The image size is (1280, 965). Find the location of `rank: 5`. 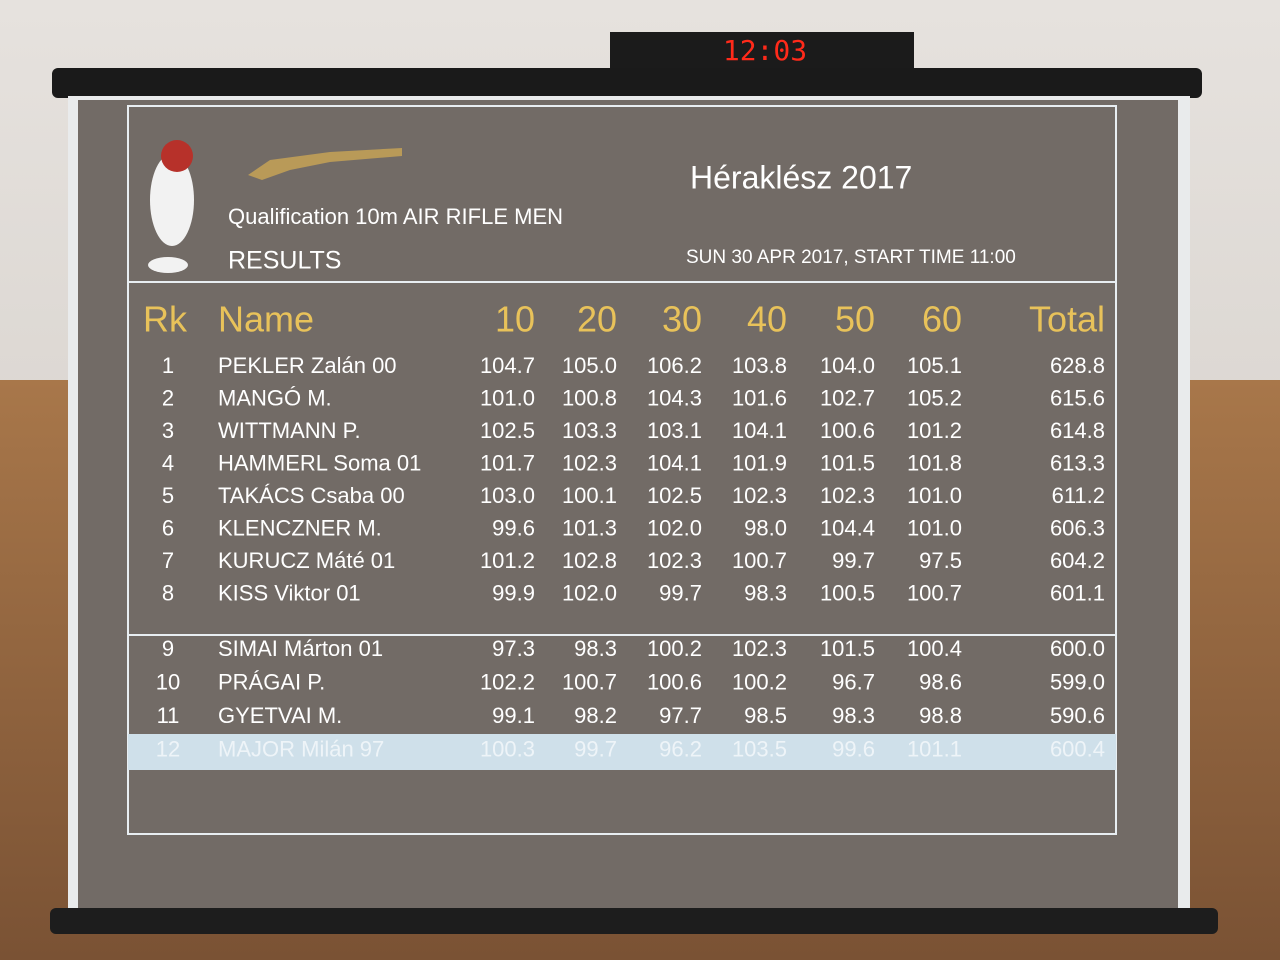

rank: 5 is located at coordinates (168, 495).